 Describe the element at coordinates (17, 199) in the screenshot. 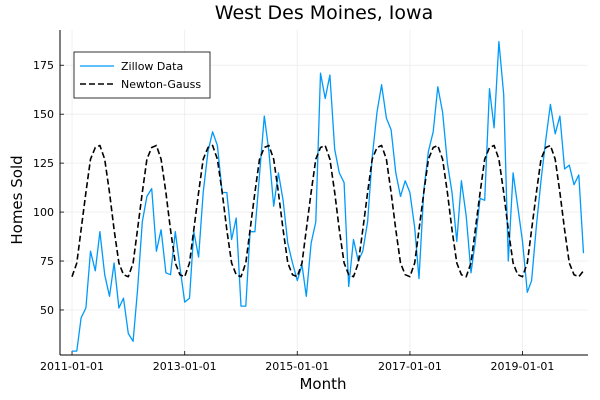

I see `y-axis-title: Homes Sold` at that location.